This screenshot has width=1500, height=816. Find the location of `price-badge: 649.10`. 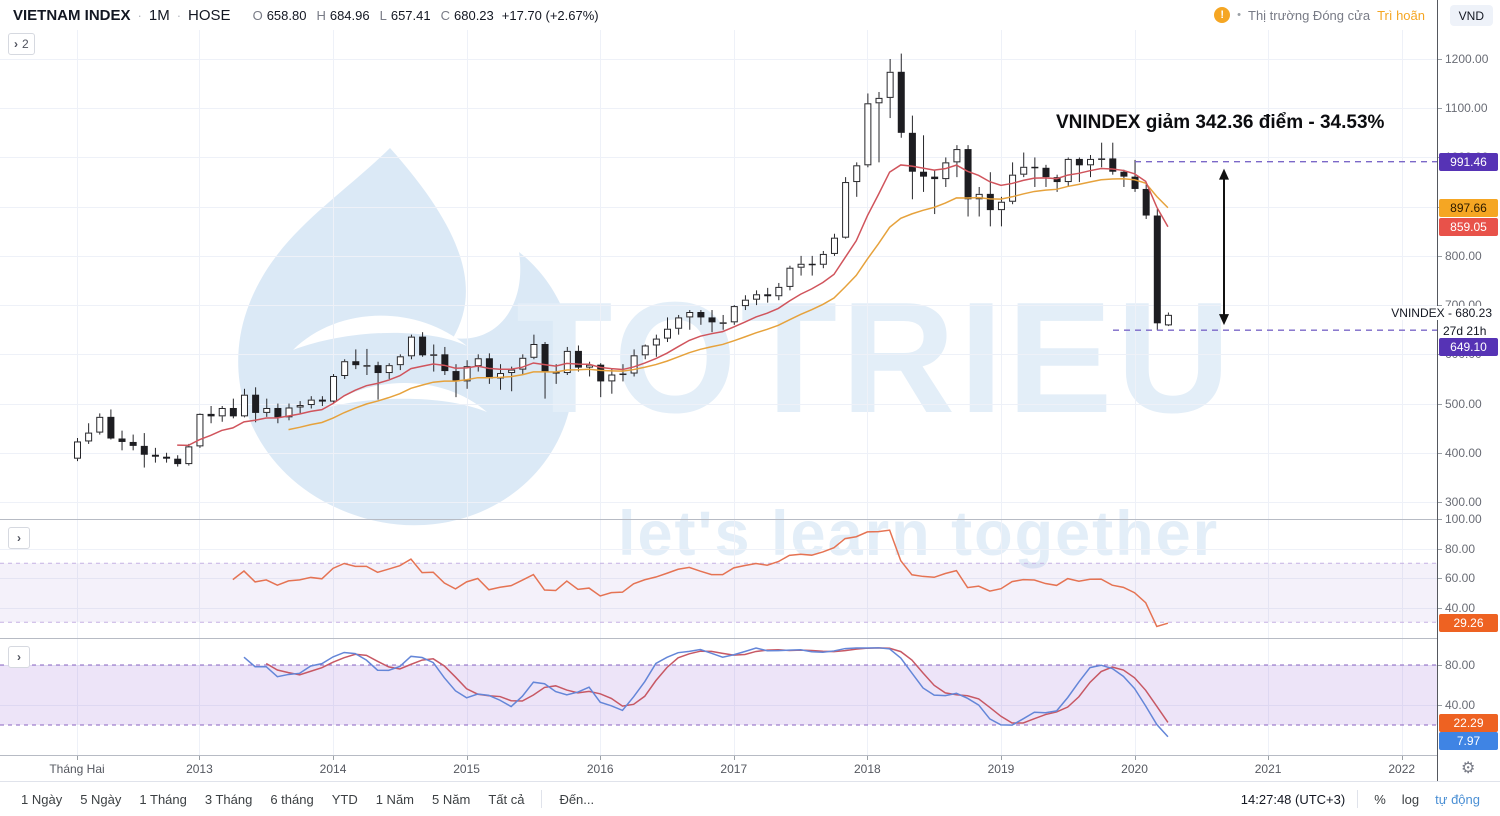

price-badge: 649.10 is located at coordinates (1468, 347).